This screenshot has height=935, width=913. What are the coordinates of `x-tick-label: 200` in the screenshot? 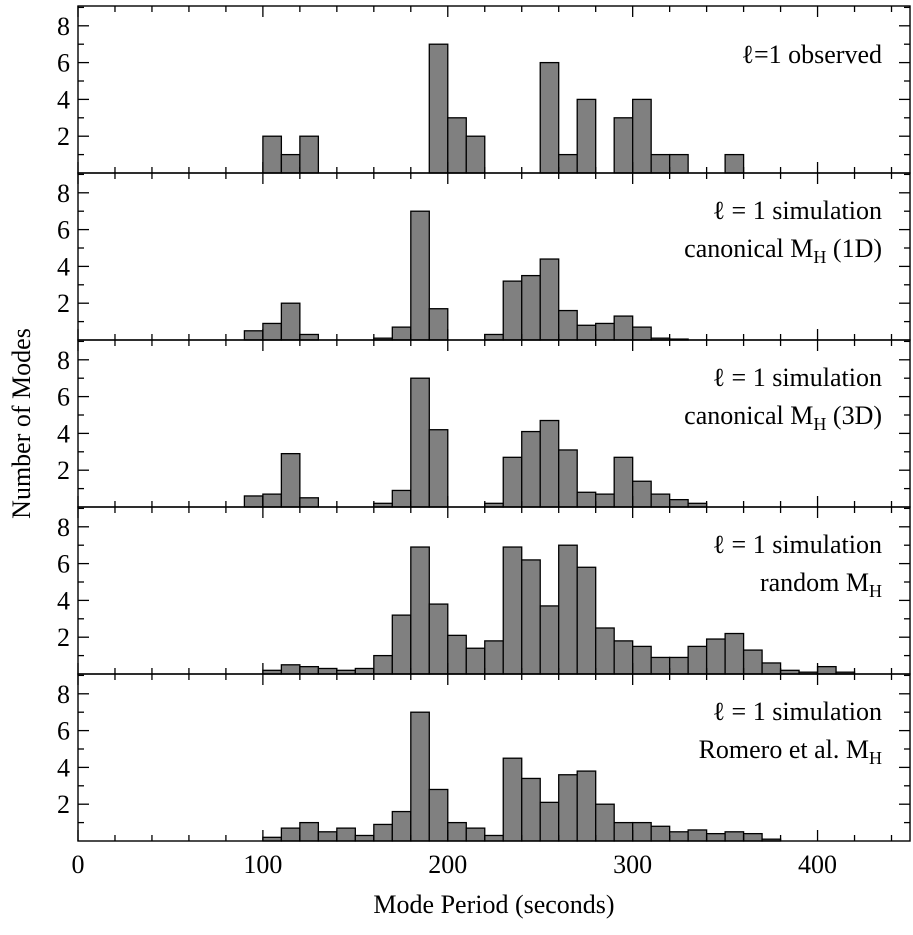 It's located at (447, 864).